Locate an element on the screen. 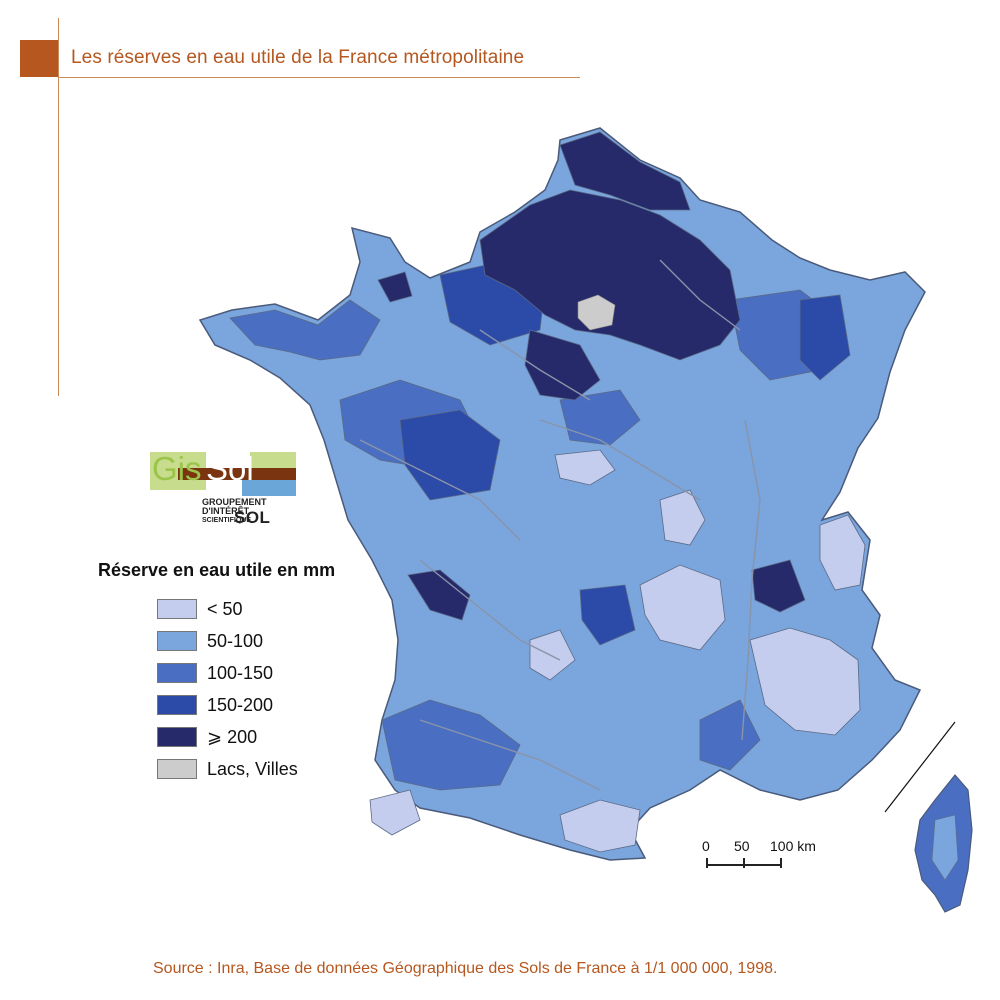 Image resolution: width=1000 pixels, height=1000 pixels. gissol-logo-word-sol: Sol is located at coordinates (230, 468).